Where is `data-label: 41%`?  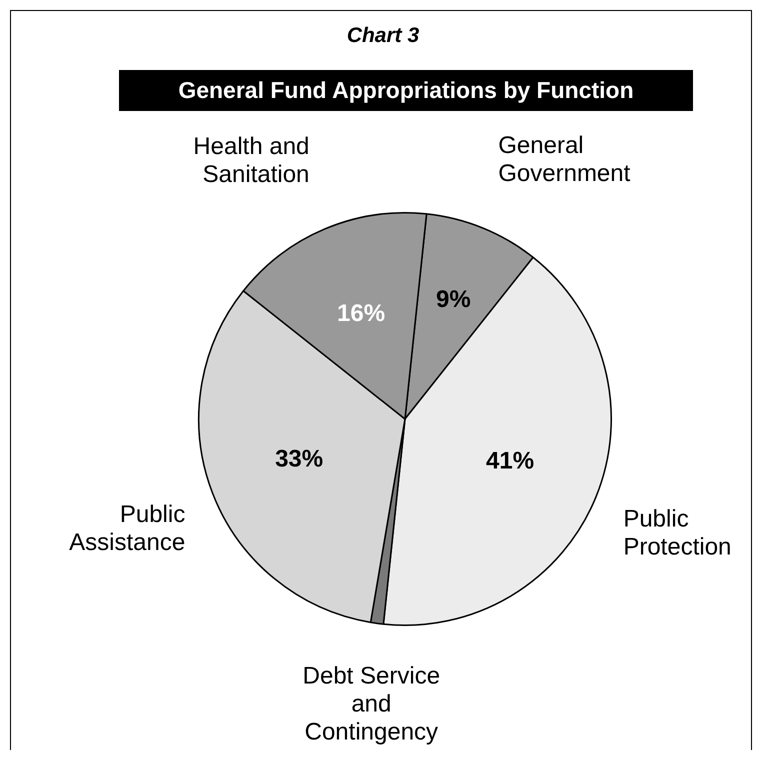
data-label: 41% is located at coordinates (510, 460).